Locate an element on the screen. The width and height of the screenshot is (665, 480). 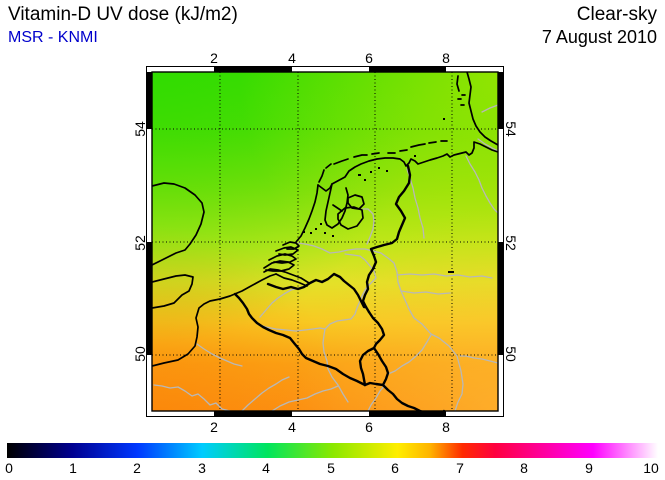
islet-specks is located at coordinates (378, 195).